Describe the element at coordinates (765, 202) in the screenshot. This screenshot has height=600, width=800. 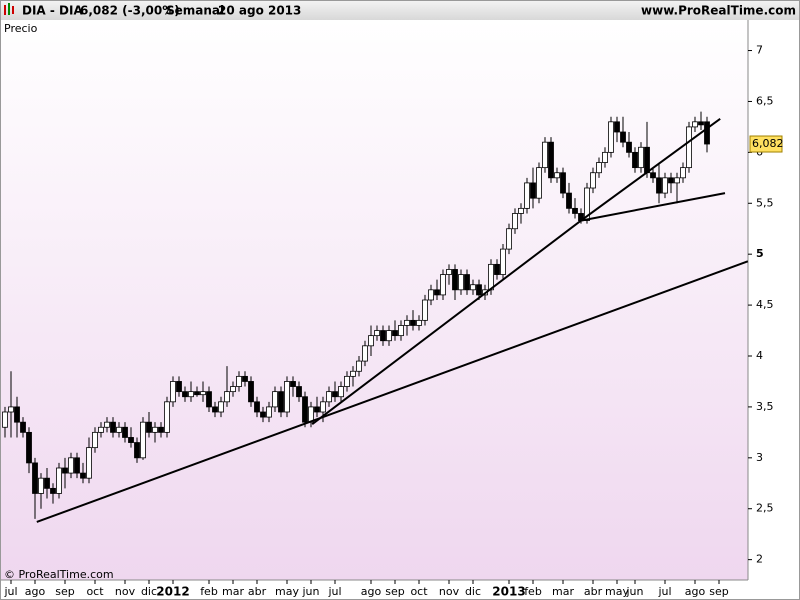
I see `y-tick-label: 5,5` at that location.